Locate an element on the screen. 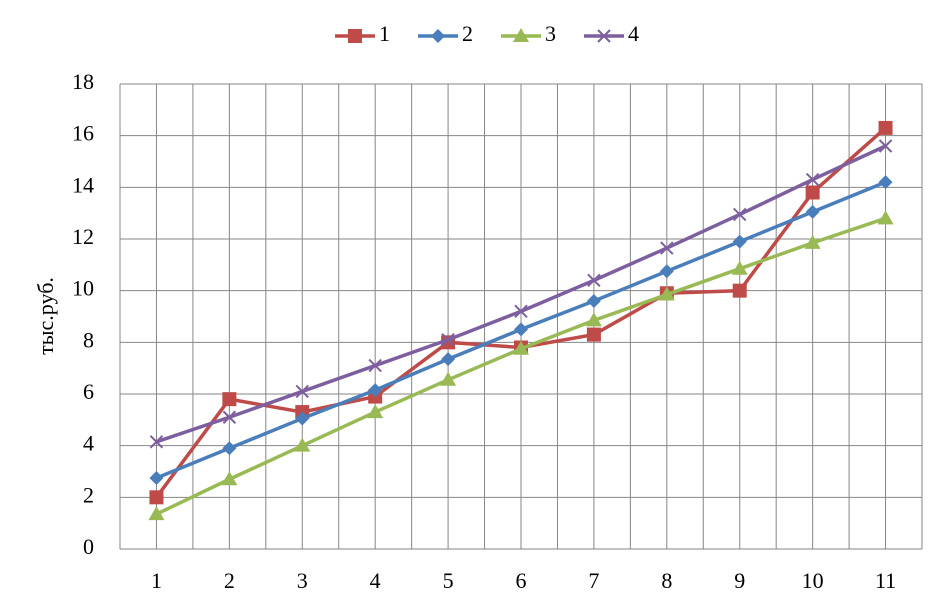 Image resolution: width=945 pixels, height=612 pixels. y-tick-label: 4 is located at coordinates (88, 443).